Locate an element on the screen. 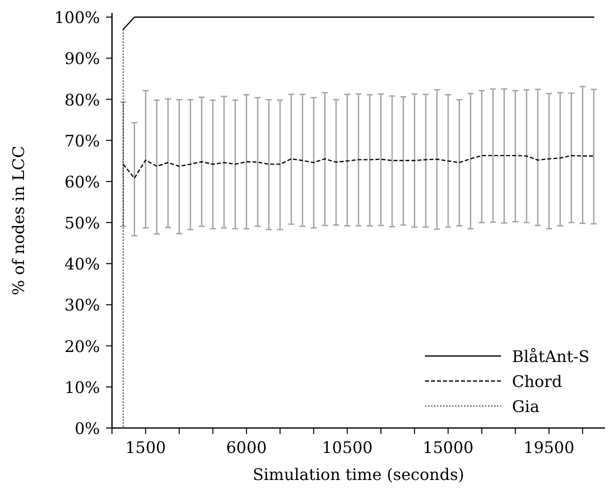 This screenshot has height=490, width=613. legend-label: Chord is located at coordinates (537, 381).